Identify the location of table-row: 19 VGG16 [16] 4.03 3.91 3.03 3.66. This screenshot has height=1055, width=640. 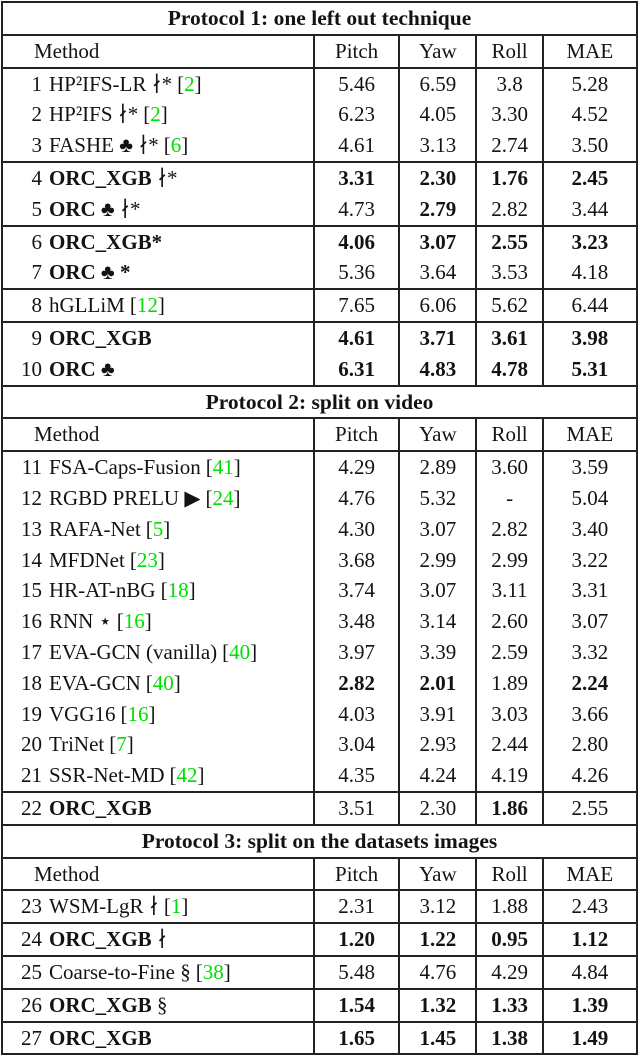
(319, 714).